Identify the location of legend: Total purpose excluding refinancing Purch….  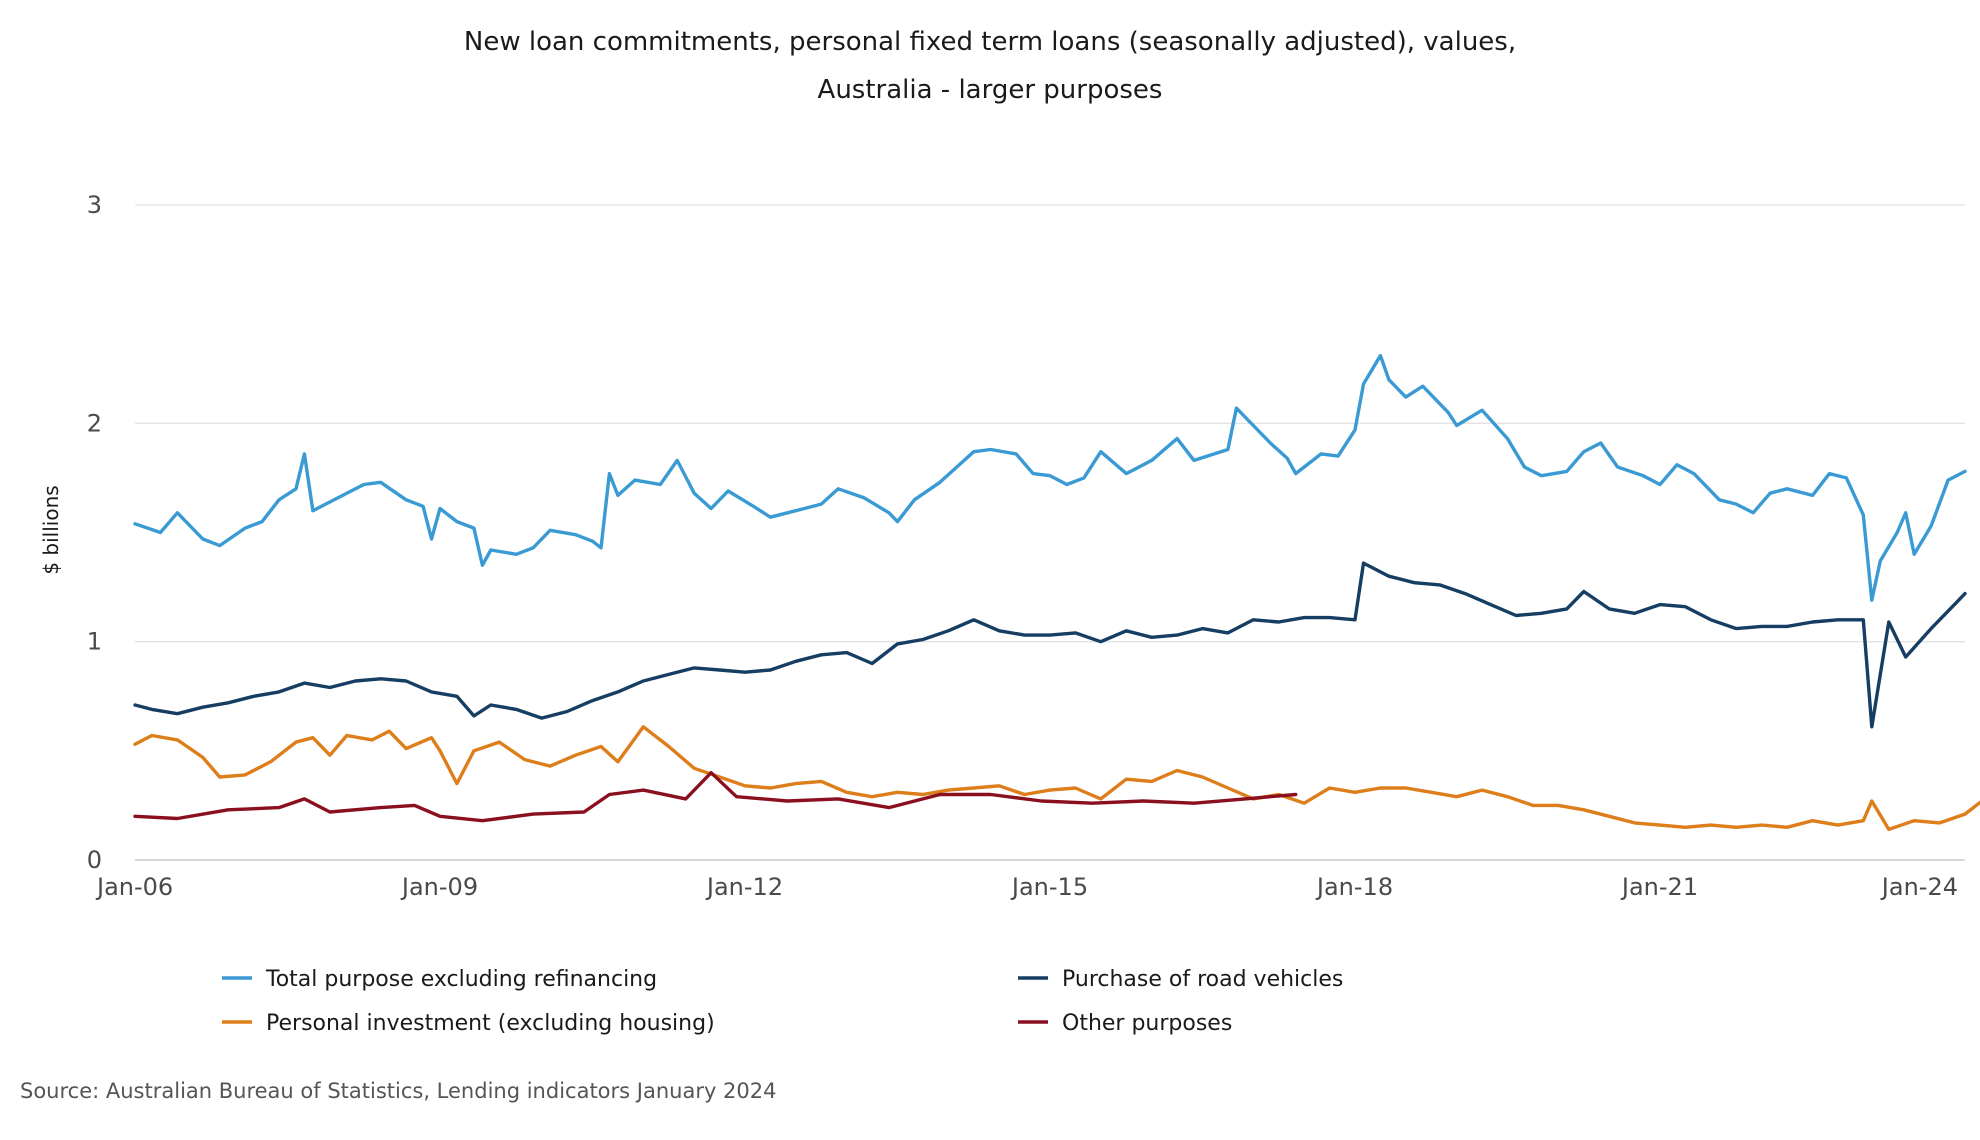
(782, 1001).